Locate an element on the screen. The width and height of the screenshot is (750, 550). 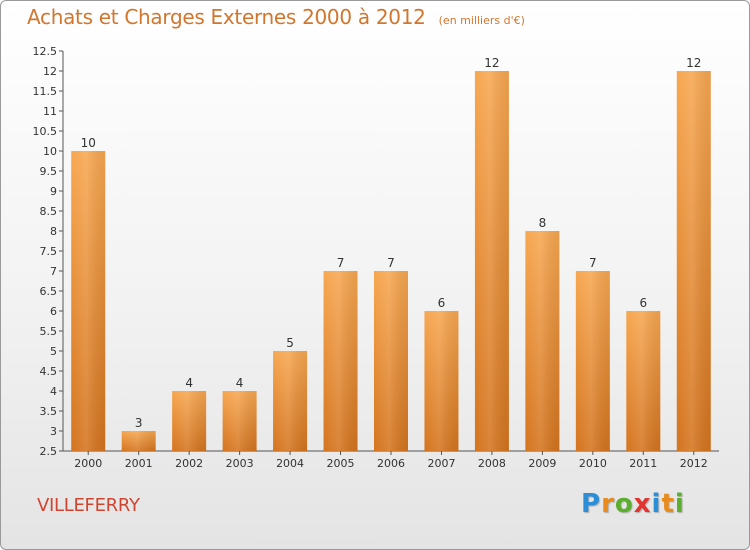
y-tick-label: 10 is located at coordinates (50, 151).